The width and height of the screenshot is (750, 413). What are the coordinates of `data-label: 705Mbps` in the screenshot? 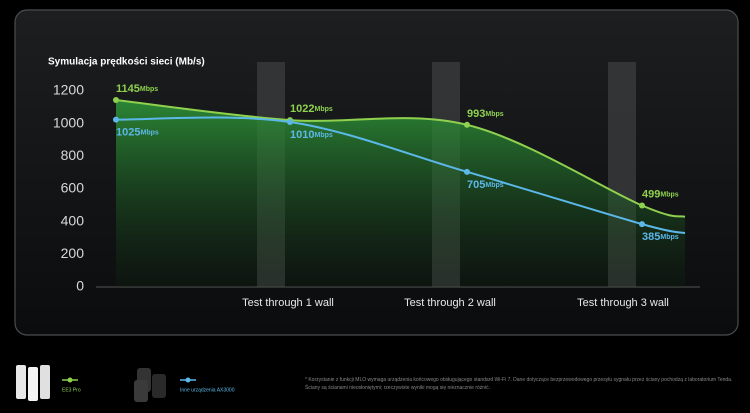 It's located at (485, 185).